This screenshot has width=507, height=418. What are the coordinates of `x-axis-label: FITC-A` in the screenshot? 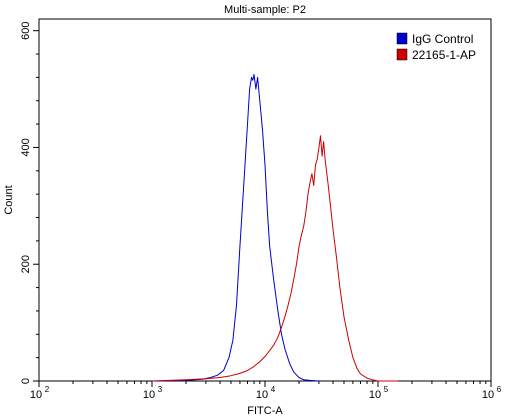 It's located at (265, 411).